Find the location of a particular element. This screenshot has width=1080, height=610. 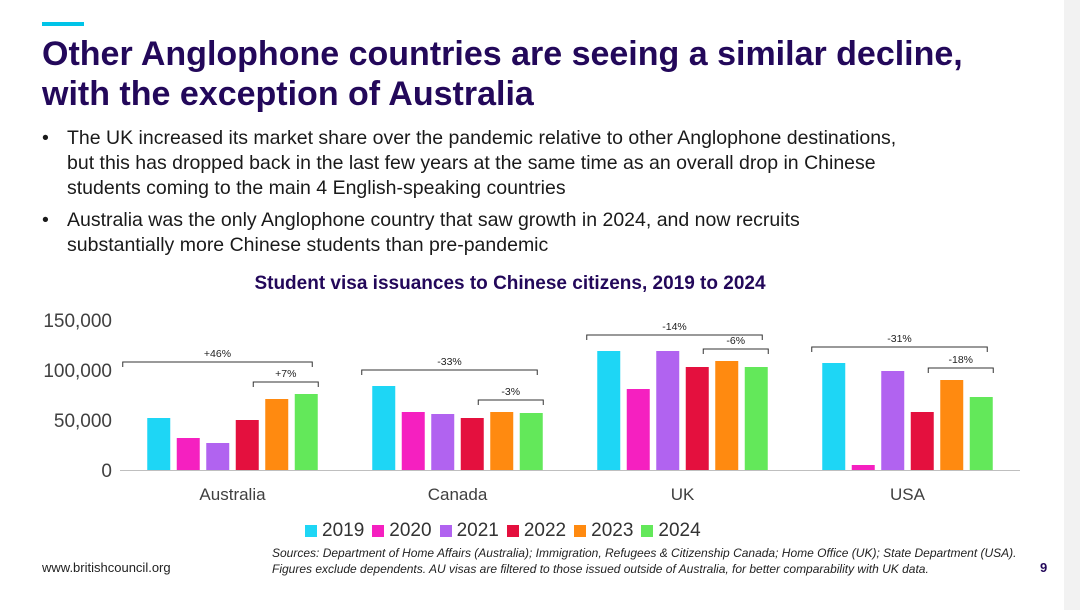

long-change-australia-bracket is located at coordinates (217, 364).